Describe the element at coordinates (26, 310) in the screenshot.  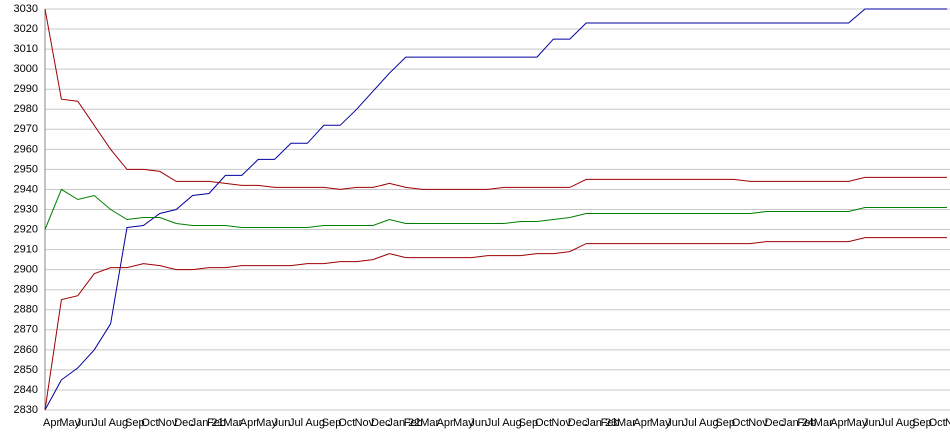
I see `y-tick-label: 2880` at that location.